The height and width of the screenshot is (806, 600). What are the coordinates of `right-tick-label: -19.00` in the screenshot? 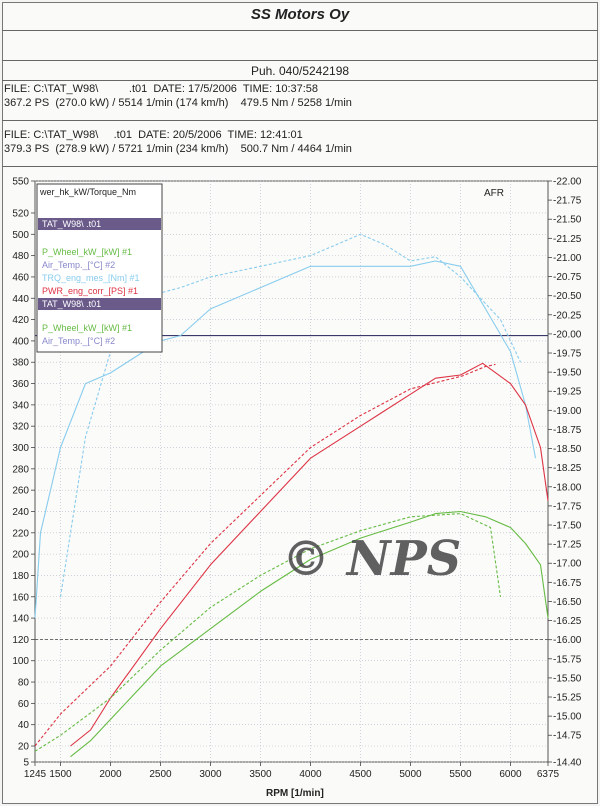 It's located at (567, 411).